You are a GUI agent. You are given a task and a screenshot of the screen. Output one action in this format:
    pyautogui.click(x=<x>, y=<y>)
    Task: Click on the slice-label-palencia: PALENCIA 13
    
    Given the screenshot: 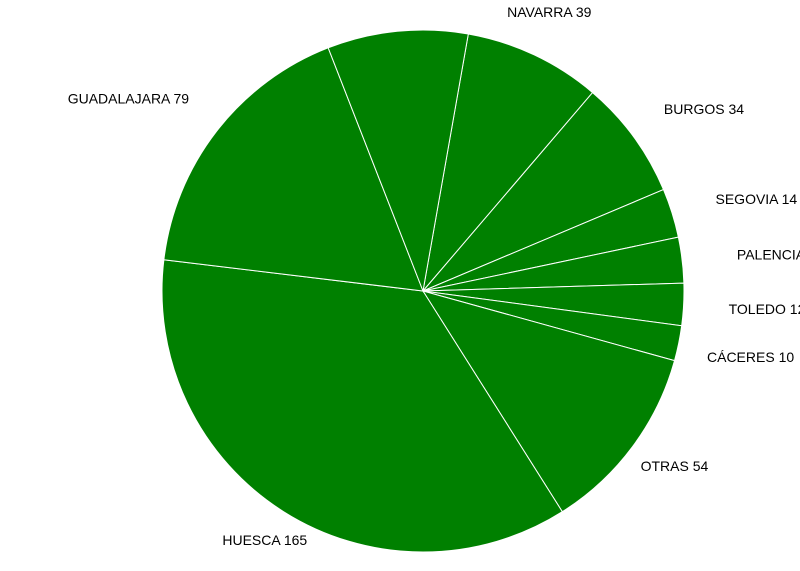 What is the action you would take?
    pyautogui.click(x=768, y=255)
    